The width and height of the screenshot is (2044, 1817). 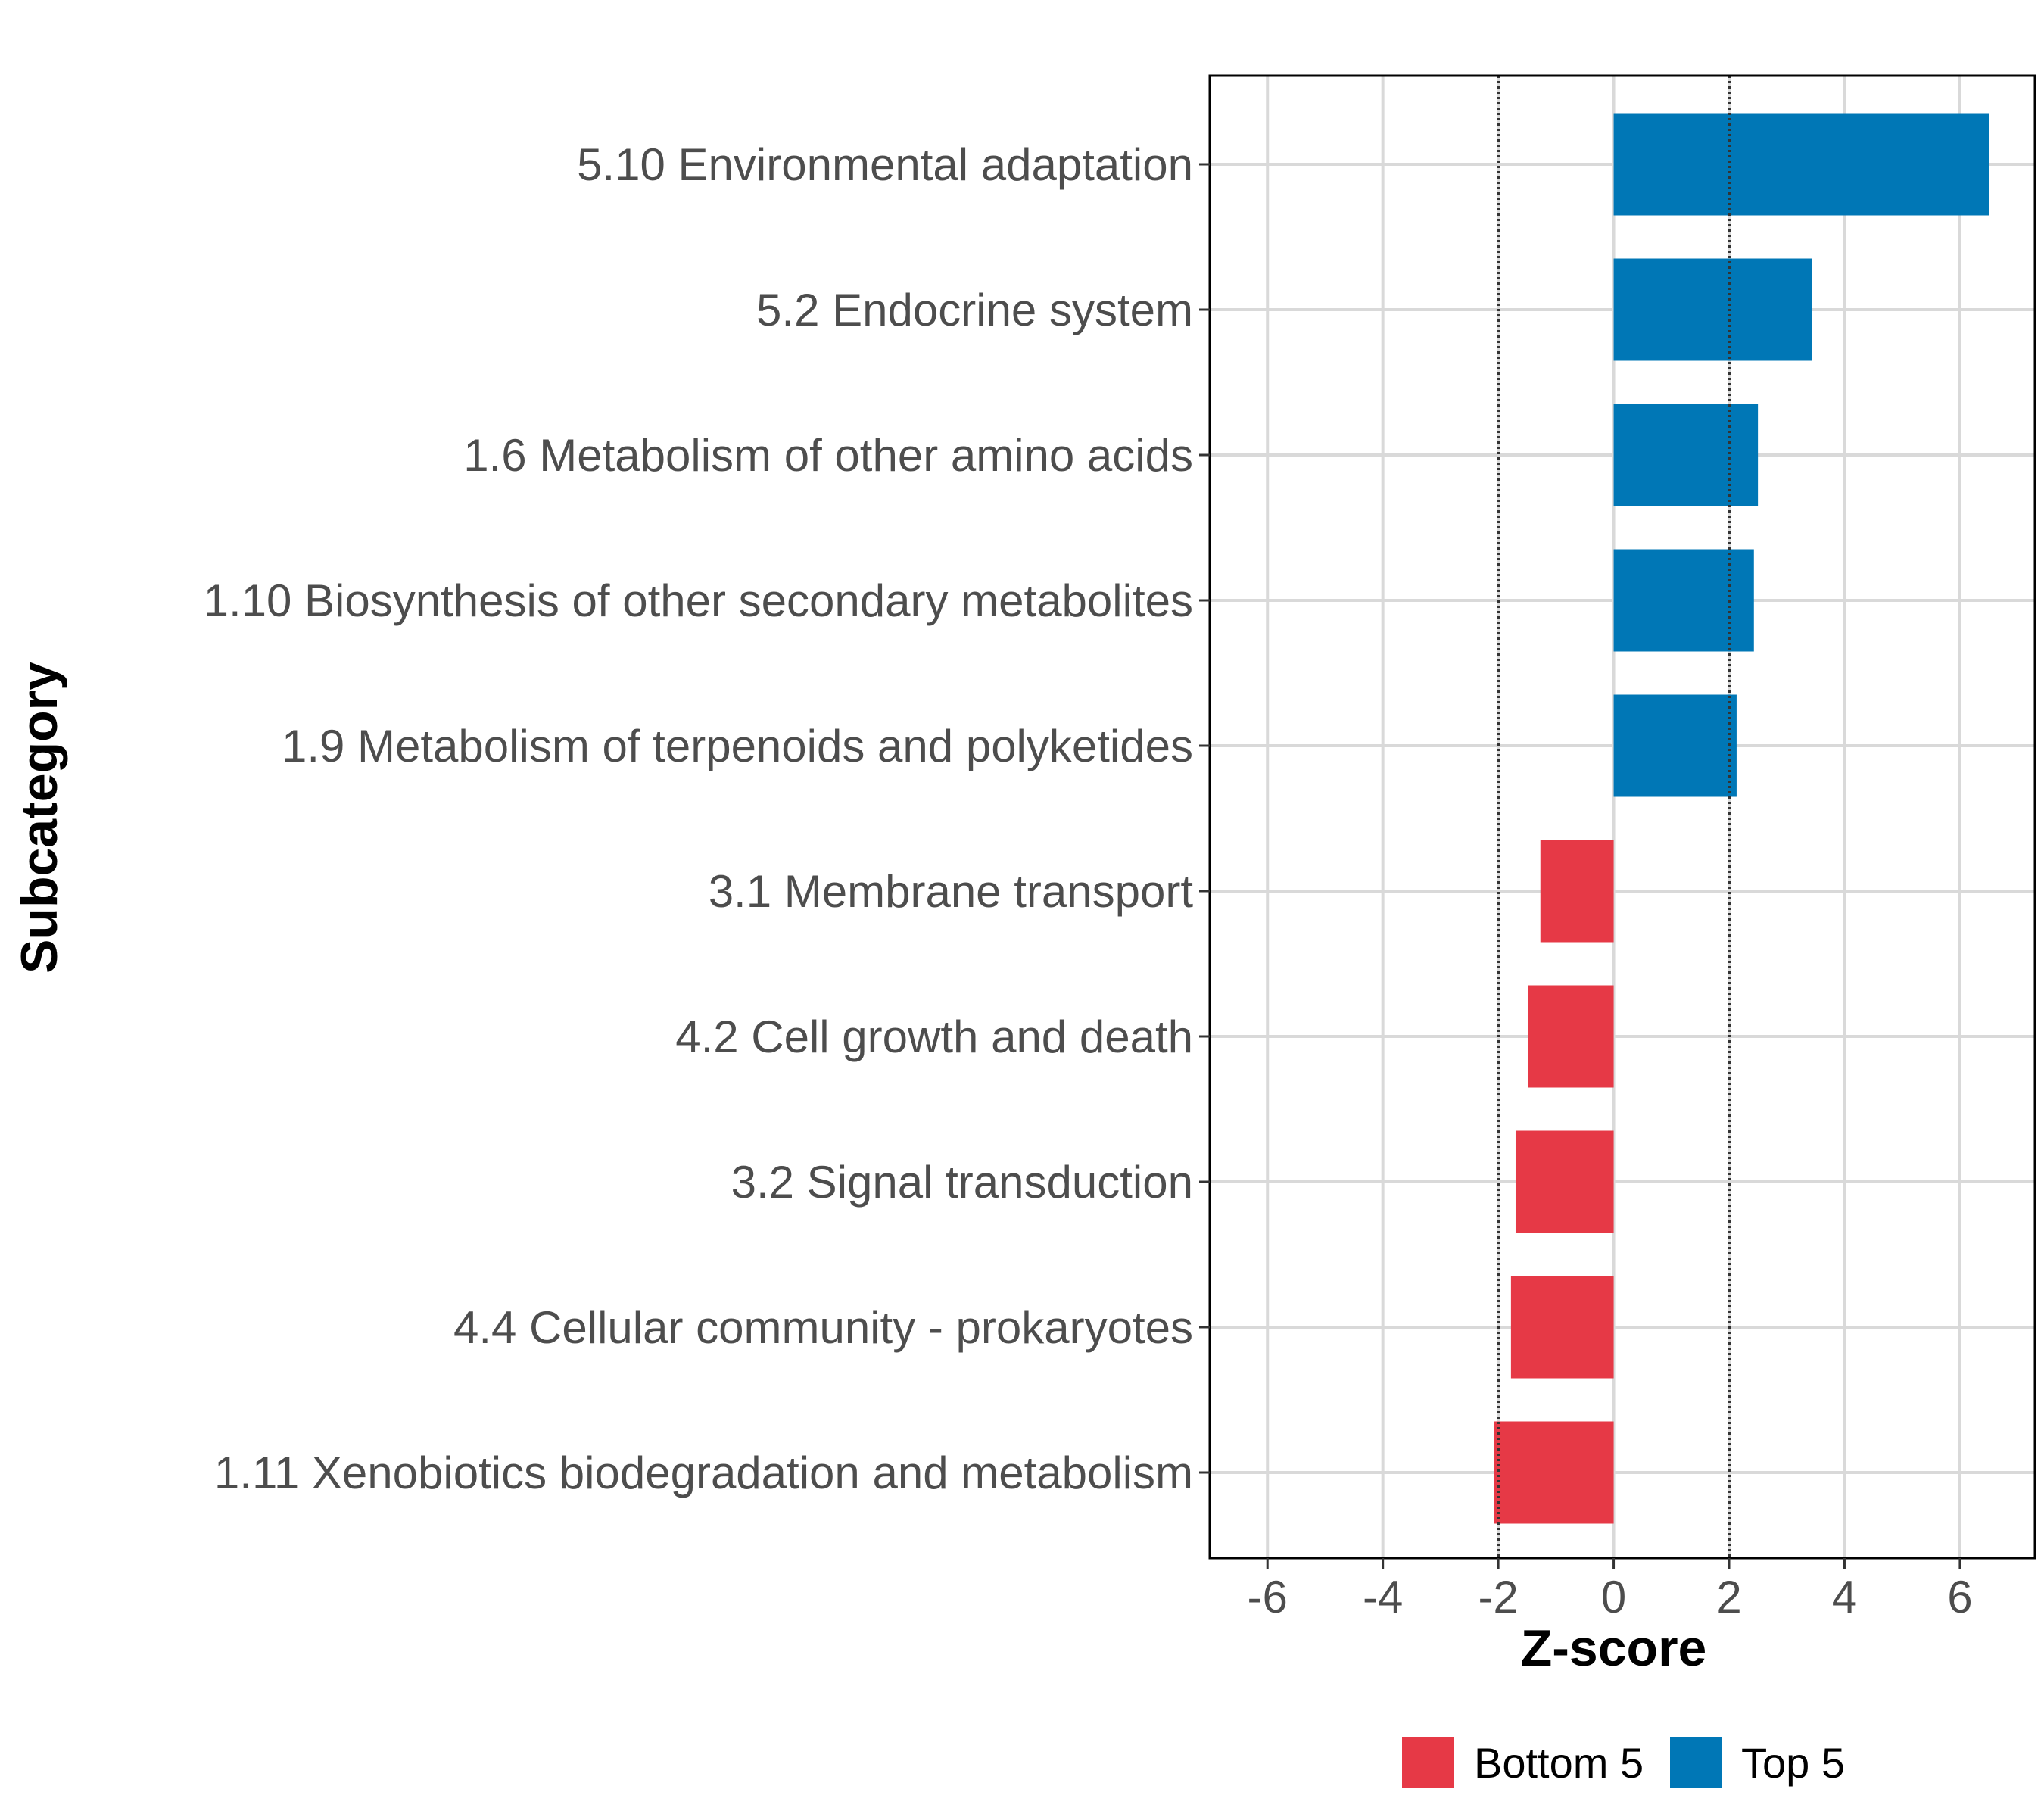 I want to click on reference-lines, so click(x=1614, y=817).